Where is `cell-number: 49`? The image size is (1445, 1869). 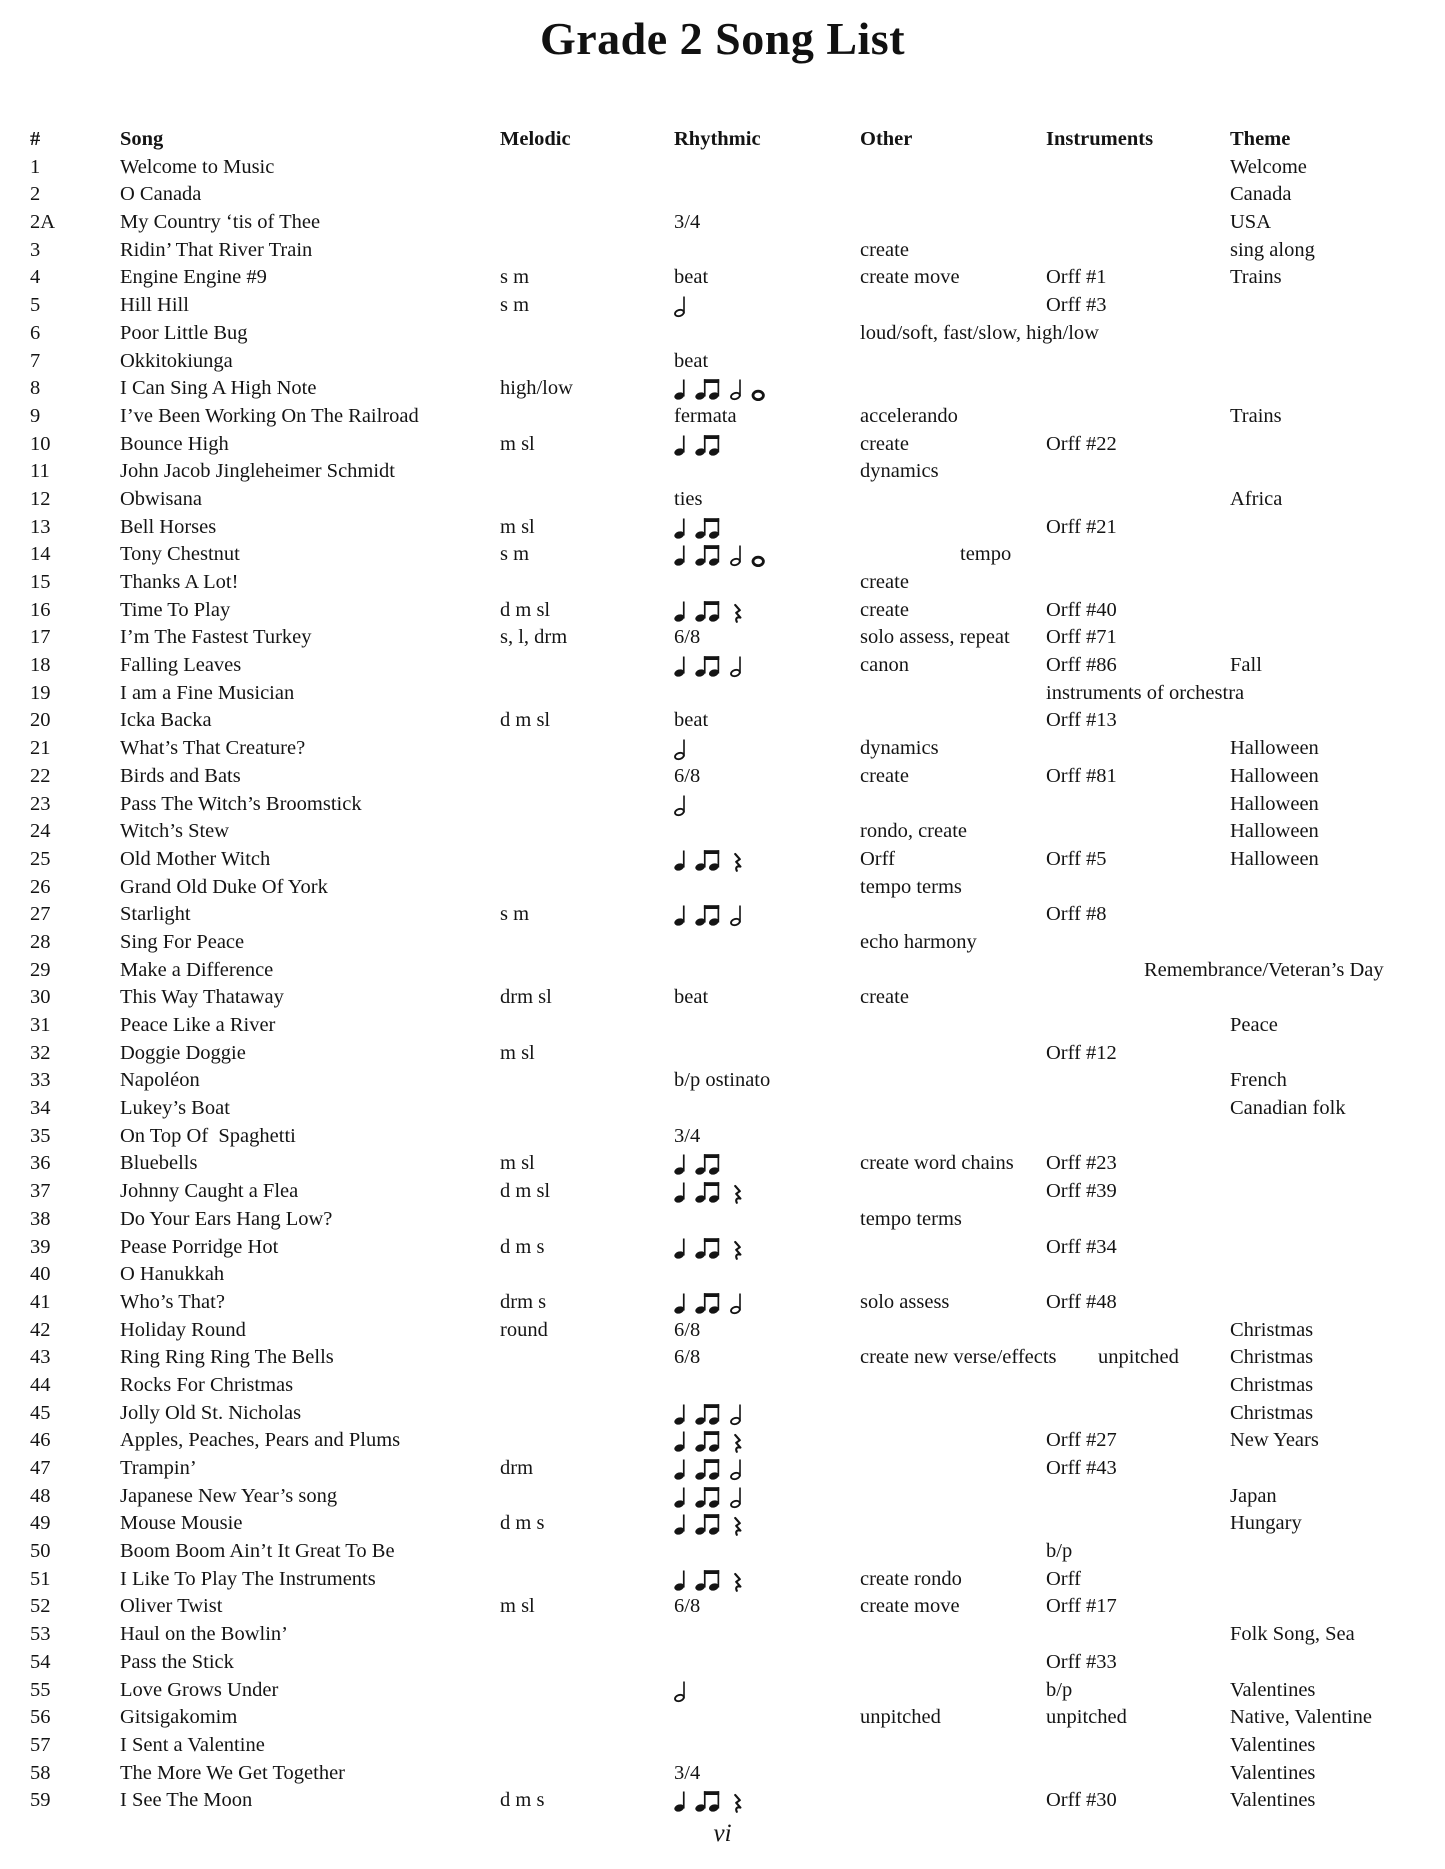
cell-number: 49 is located at coordinates (40, 1523).